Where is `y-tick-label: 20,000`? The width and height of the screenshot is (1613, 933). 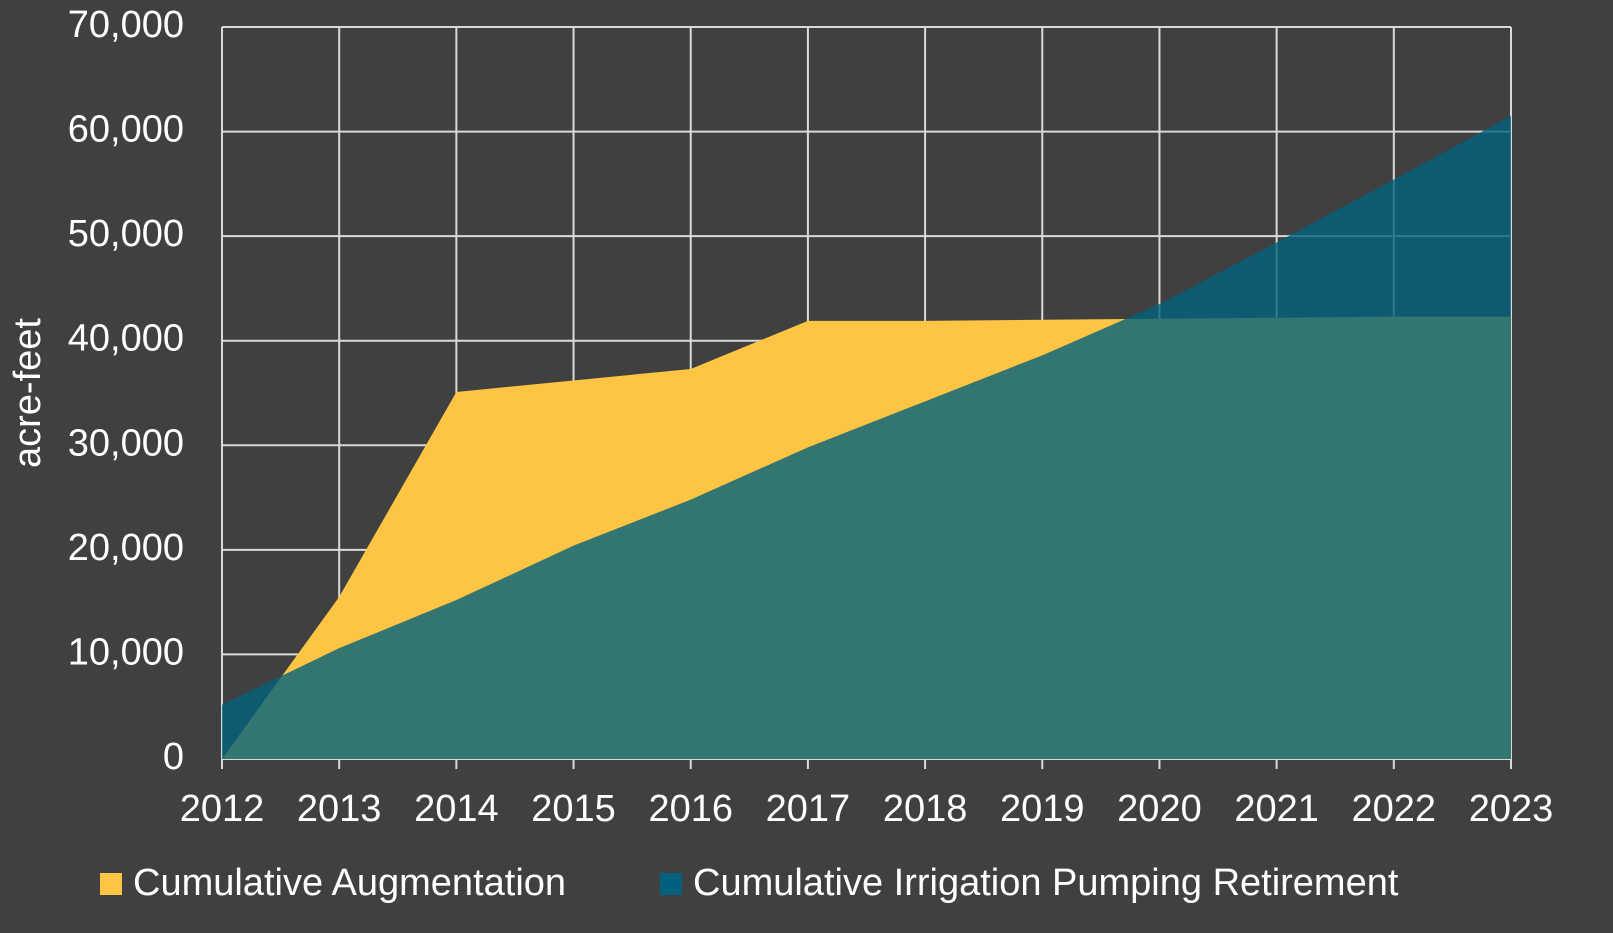 y-tick-label: 20,000 is located at coordinates (126, 548).